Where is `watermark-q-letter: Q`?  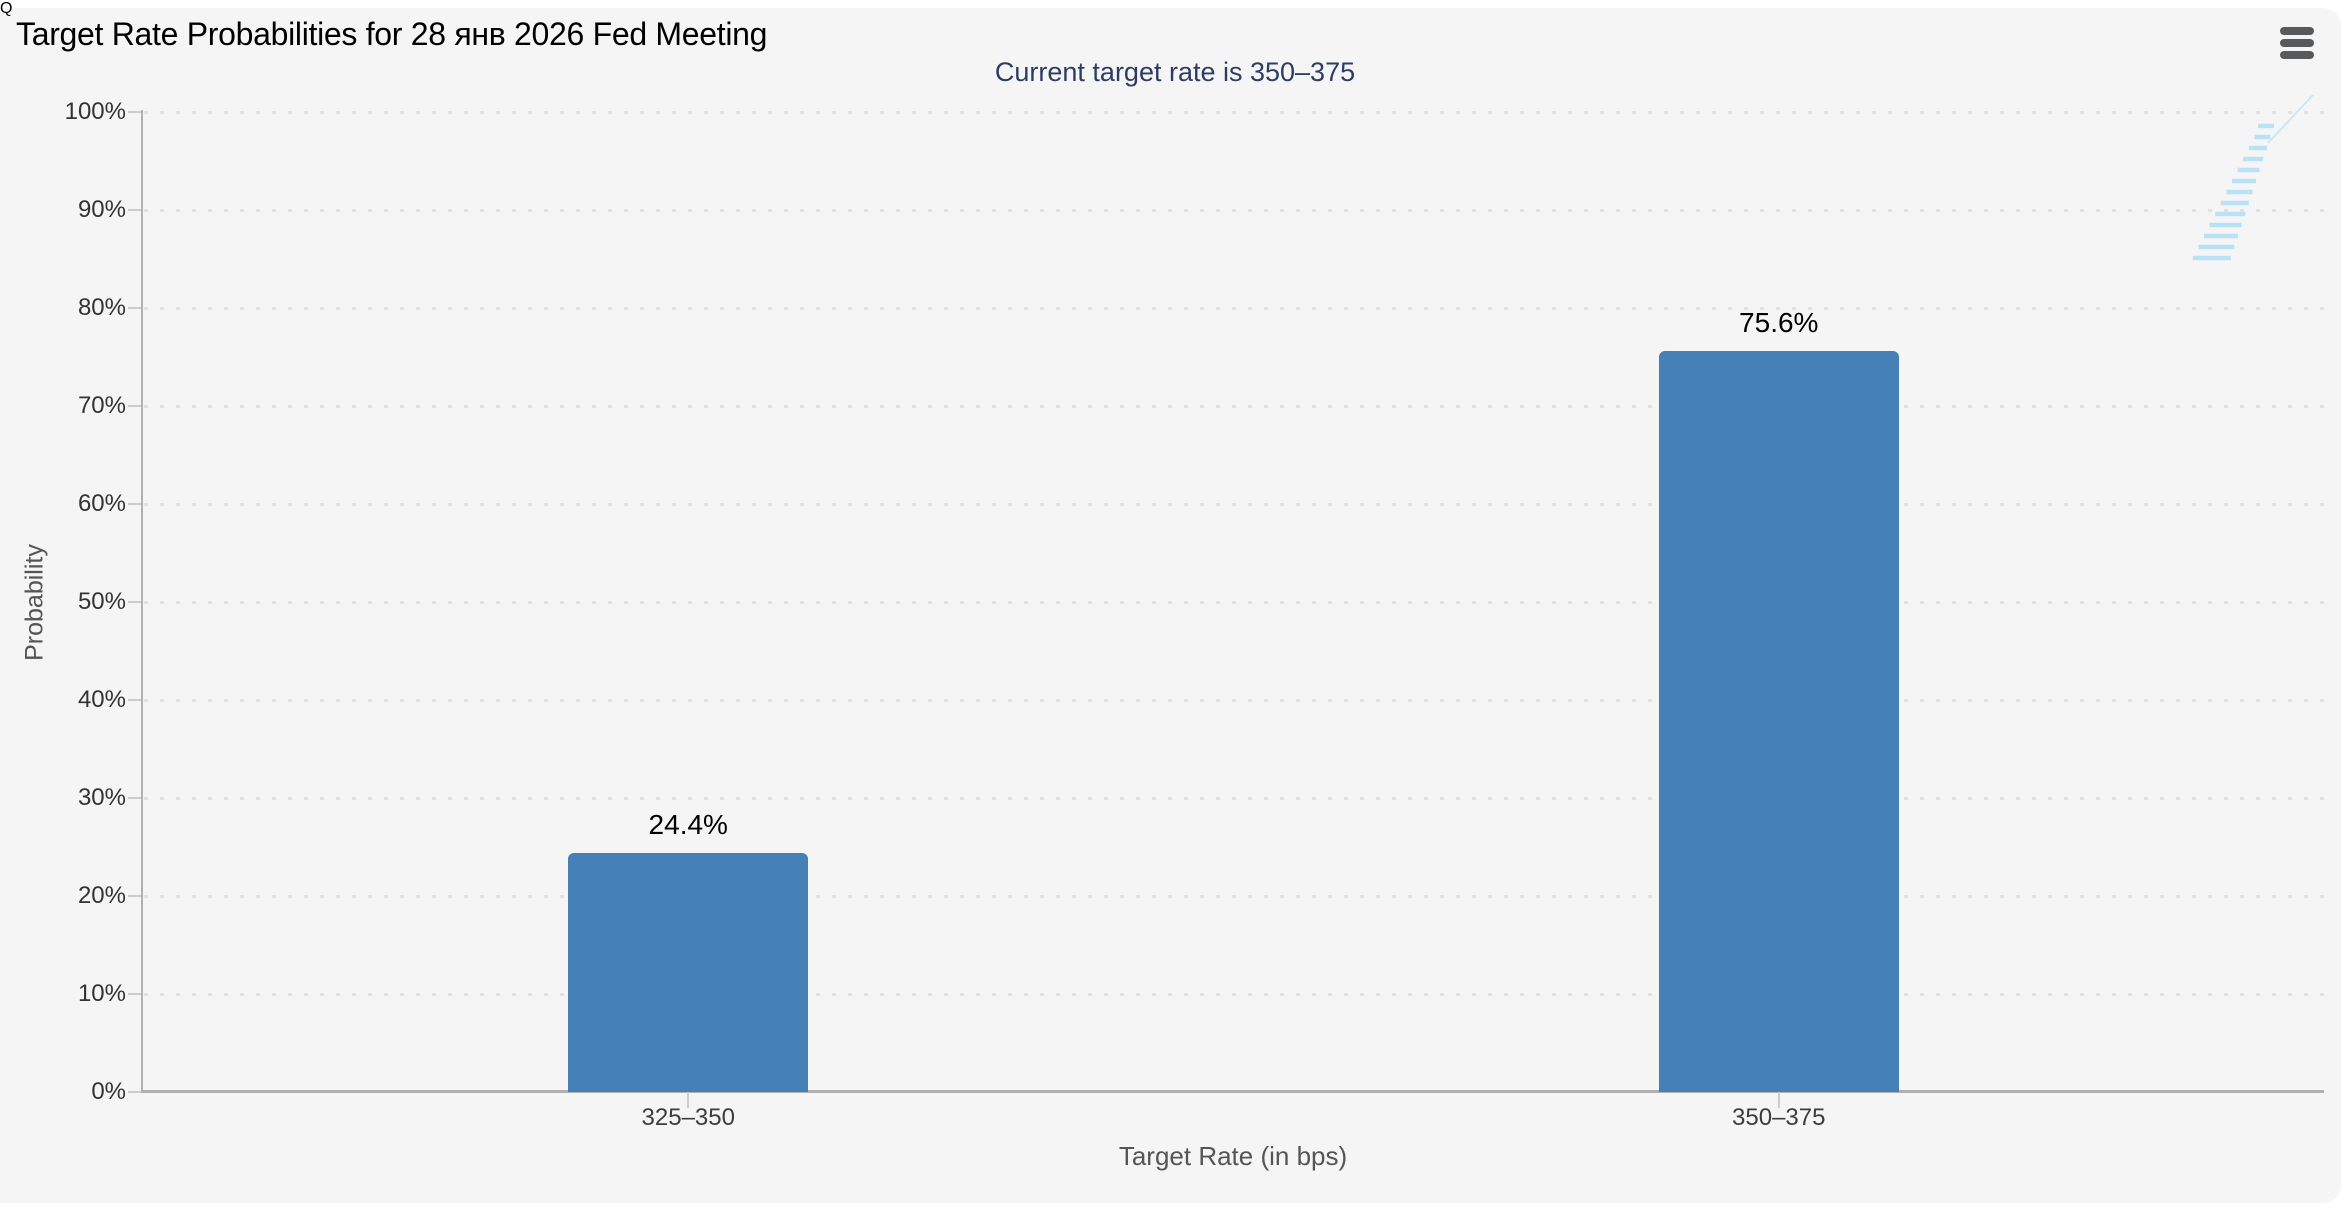
watermark-q-letter: Q is located at coordinates (6, 8).